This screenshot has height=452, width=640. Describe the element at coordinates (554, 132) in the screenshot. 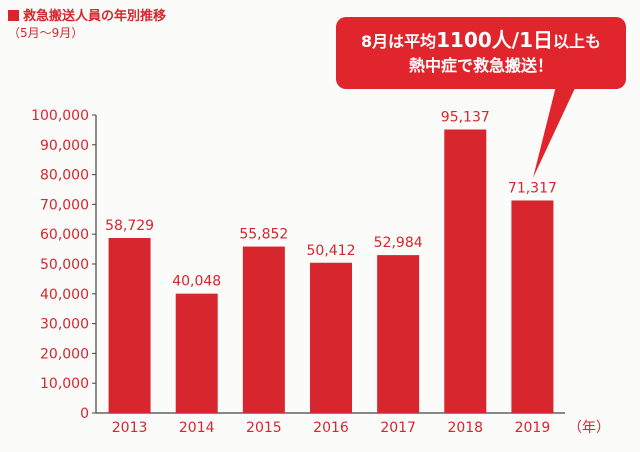

I see `callout-pointer` at that location.